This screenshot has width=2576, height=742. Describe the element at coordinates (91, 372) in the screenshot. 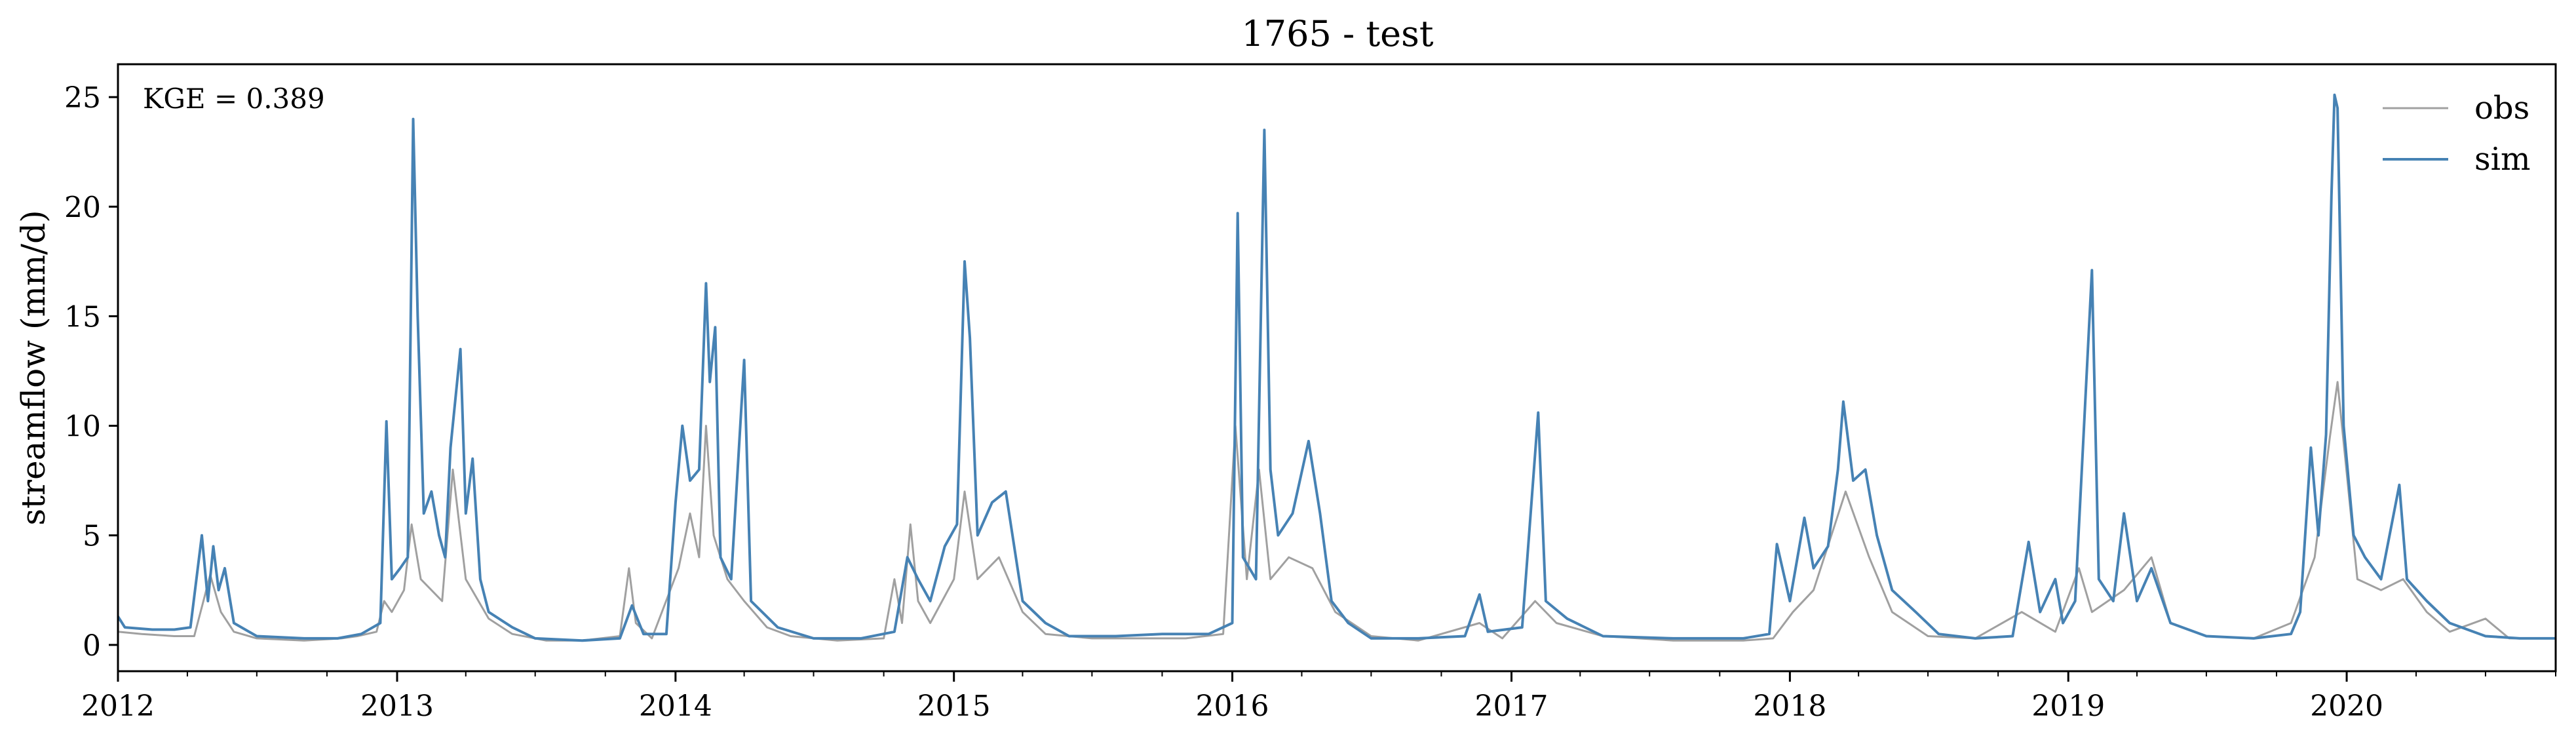

I see `y-axis: 0 5 10 15 20 25` at that location.